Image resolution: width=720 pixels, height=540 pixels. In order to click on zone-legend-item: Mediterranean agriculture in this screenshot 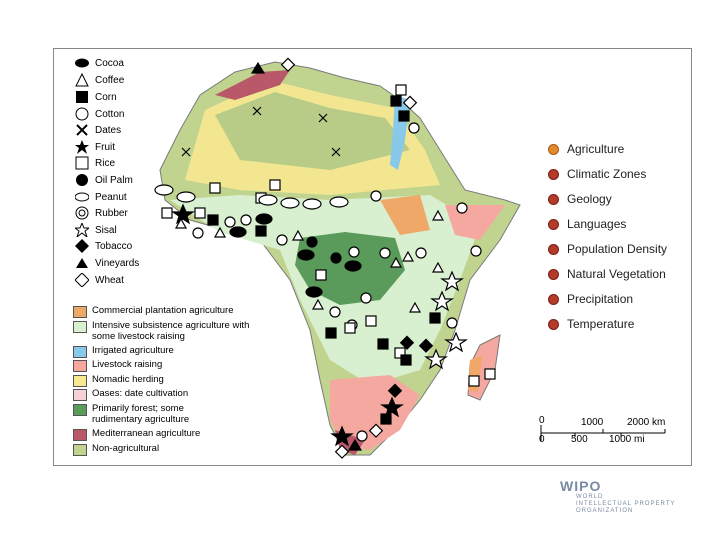, I will do `click(173, 434)`.